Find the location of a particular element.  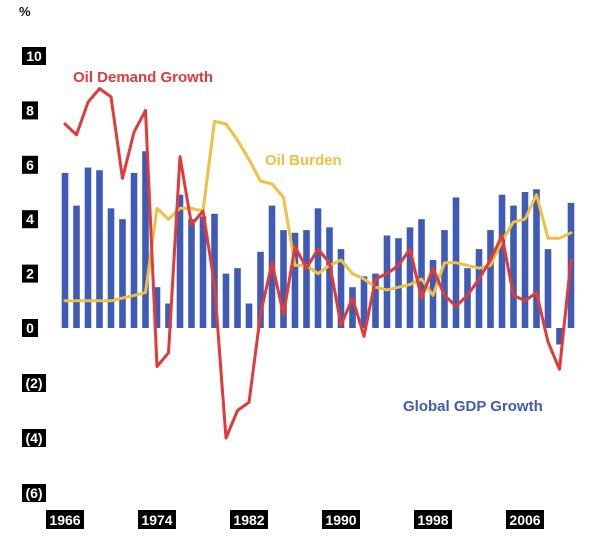

y-tick-label: (4) is located at coordinates (34, 438).